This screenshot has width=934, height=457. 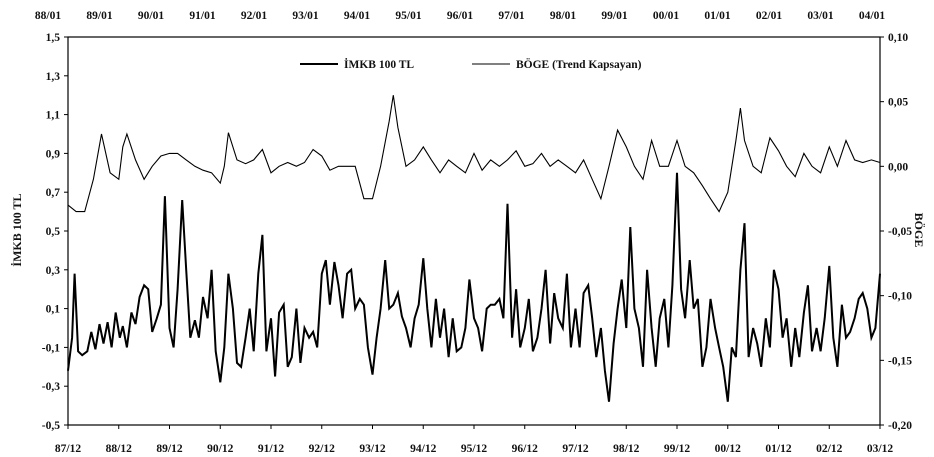 I want to click on top-tick-label: 93/01, so click(x=305, y=16).